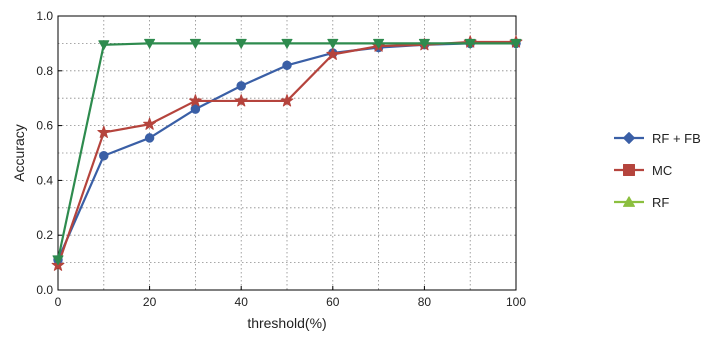 The width and height of the screenshot is (713, 340). I want to click on y-tick-label: 0.4, so click(44, 180).